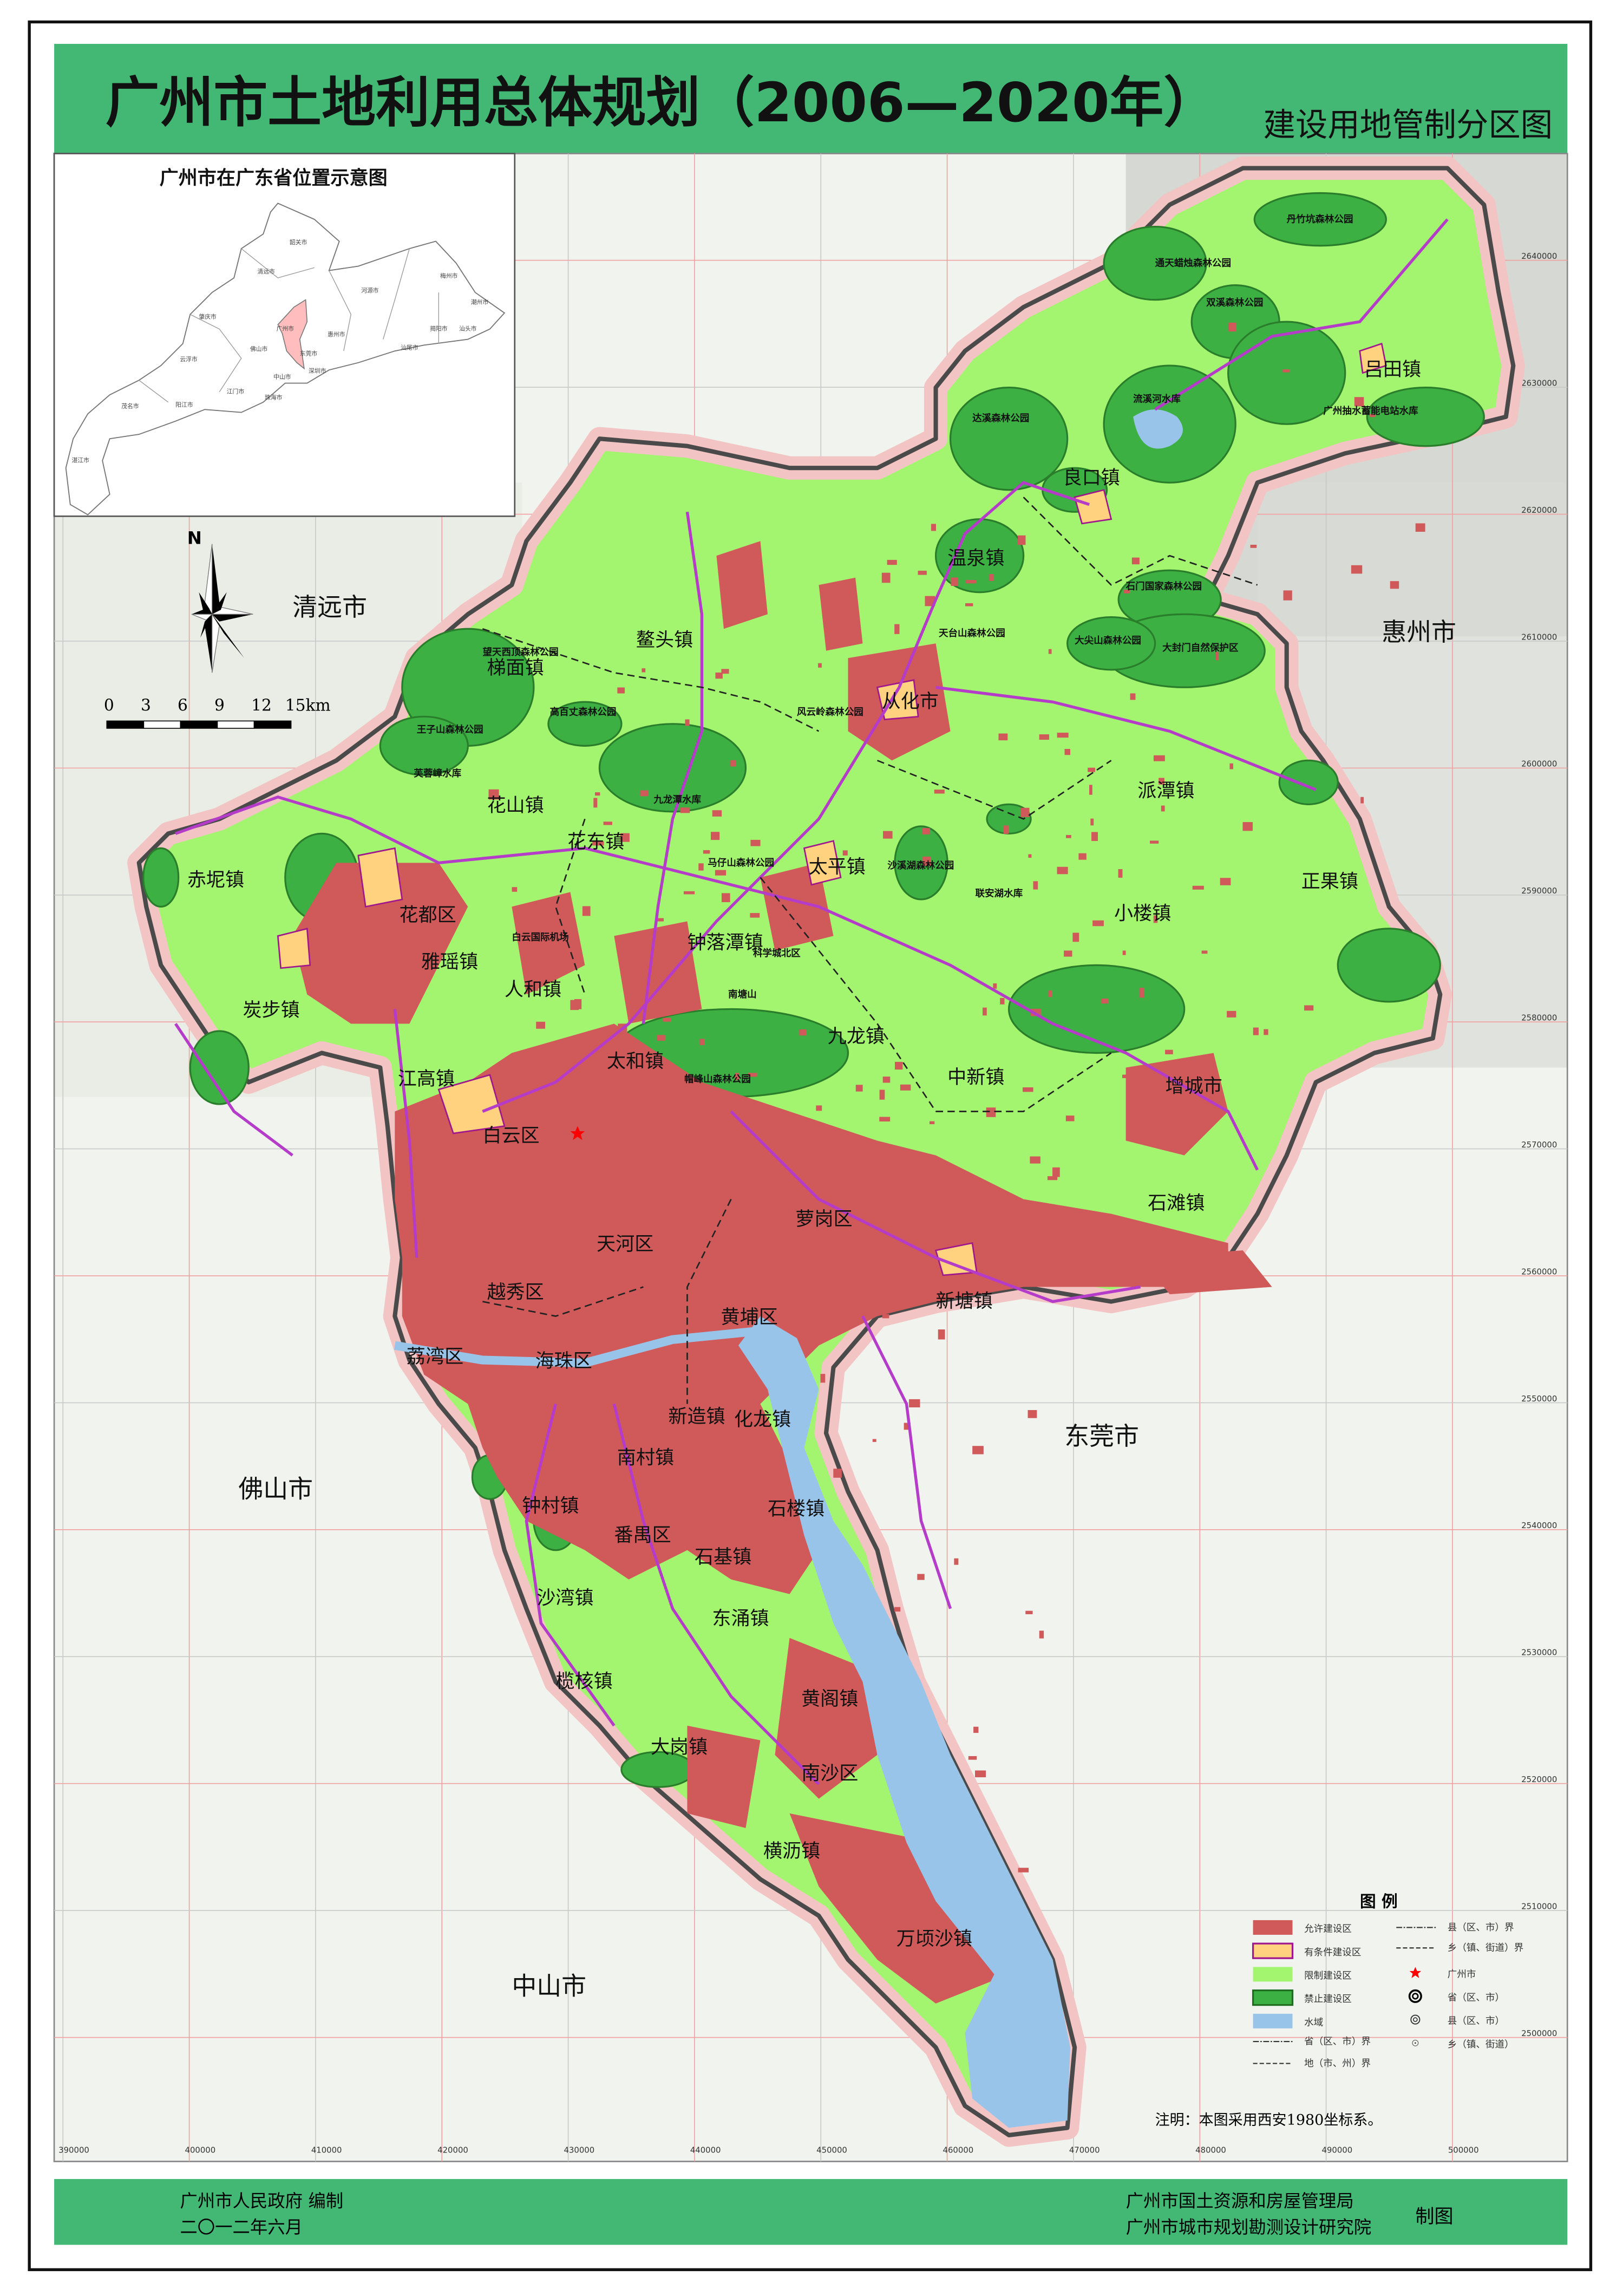 This screenshot has height=2296, width=1623. What do you see at coordinates (577, 1347) in the screenshot?
I see `pearl-river` at bounding box center [577, 1347].